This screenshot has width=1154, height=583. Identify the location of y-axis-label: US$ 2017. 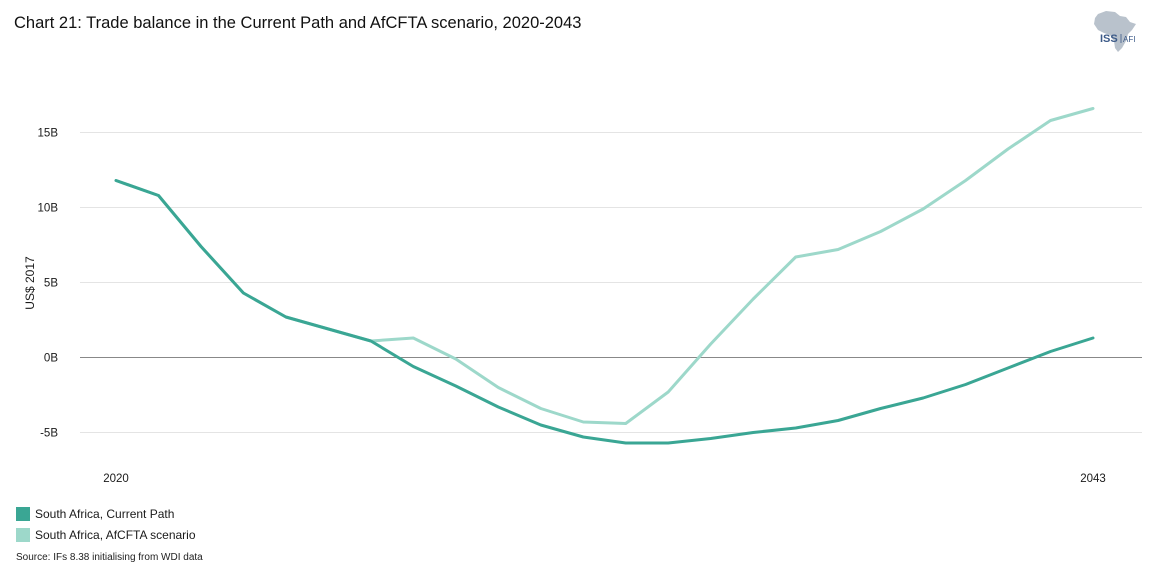
(30, 283).